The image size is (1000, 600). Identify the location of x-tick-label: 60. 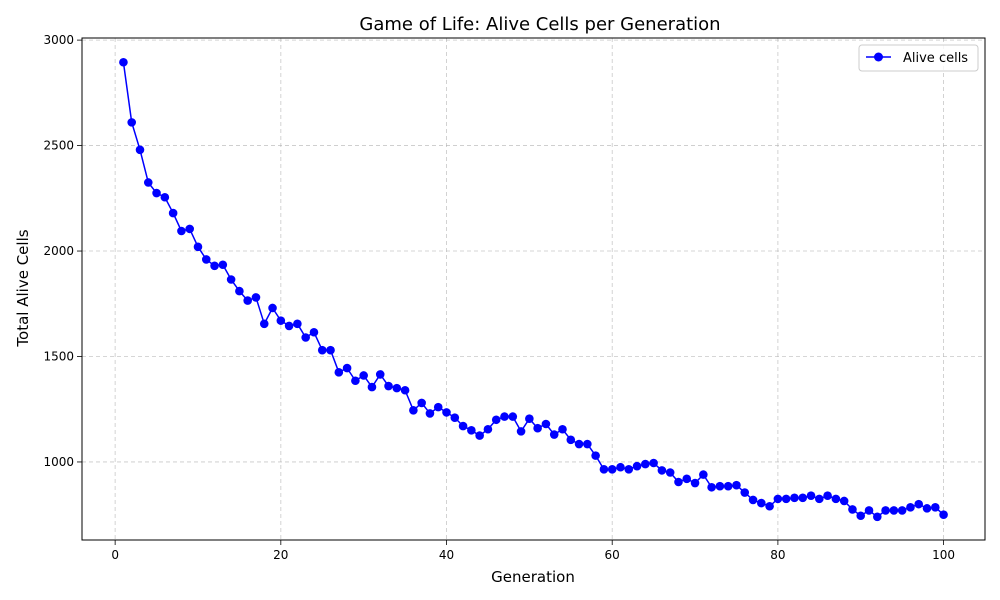
(612, 555).